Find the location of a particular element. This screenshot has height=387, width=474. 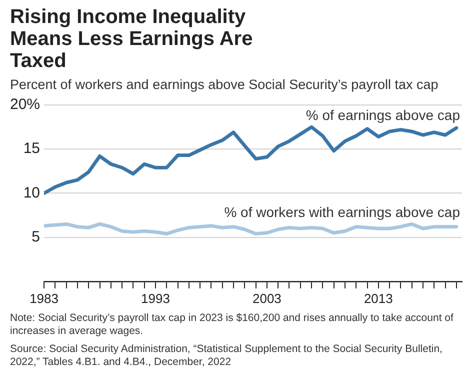

y-tick-label: 10 is located at coordinates (31, 193).